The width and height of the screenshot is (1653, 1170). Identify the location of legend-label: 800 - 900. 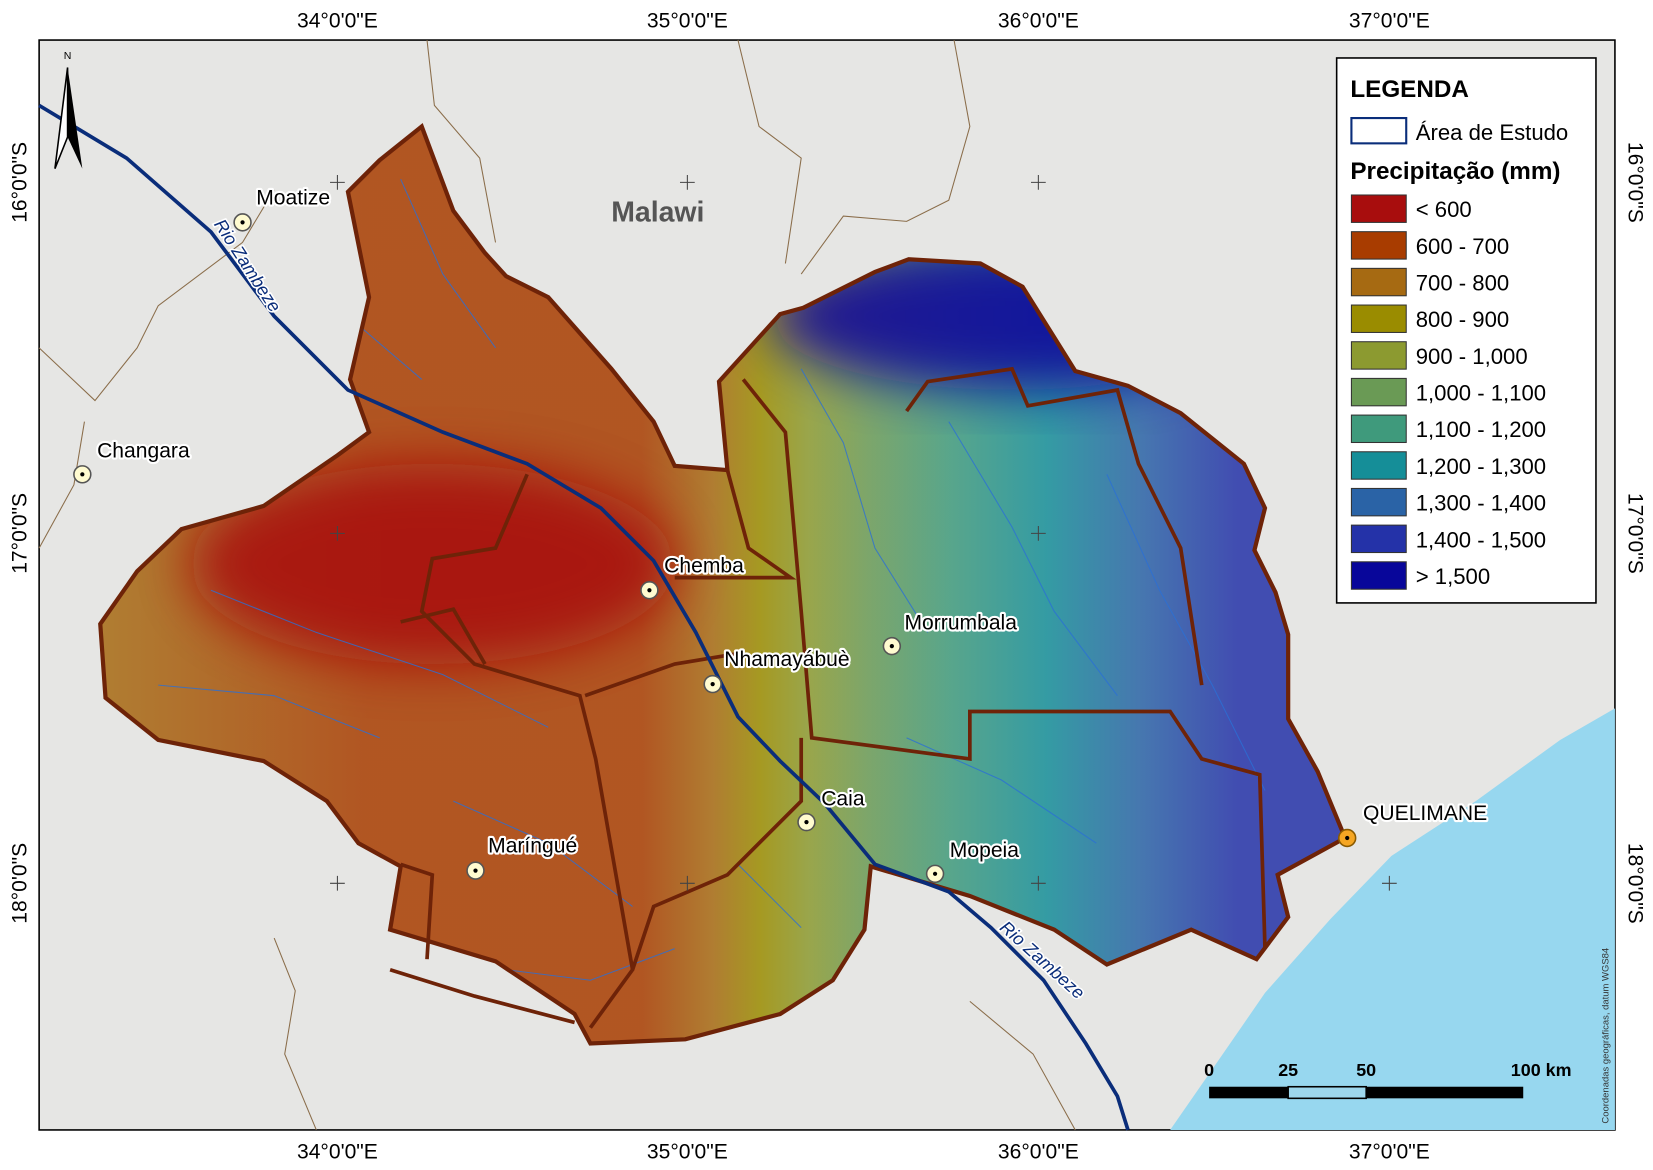
(1463, 319).